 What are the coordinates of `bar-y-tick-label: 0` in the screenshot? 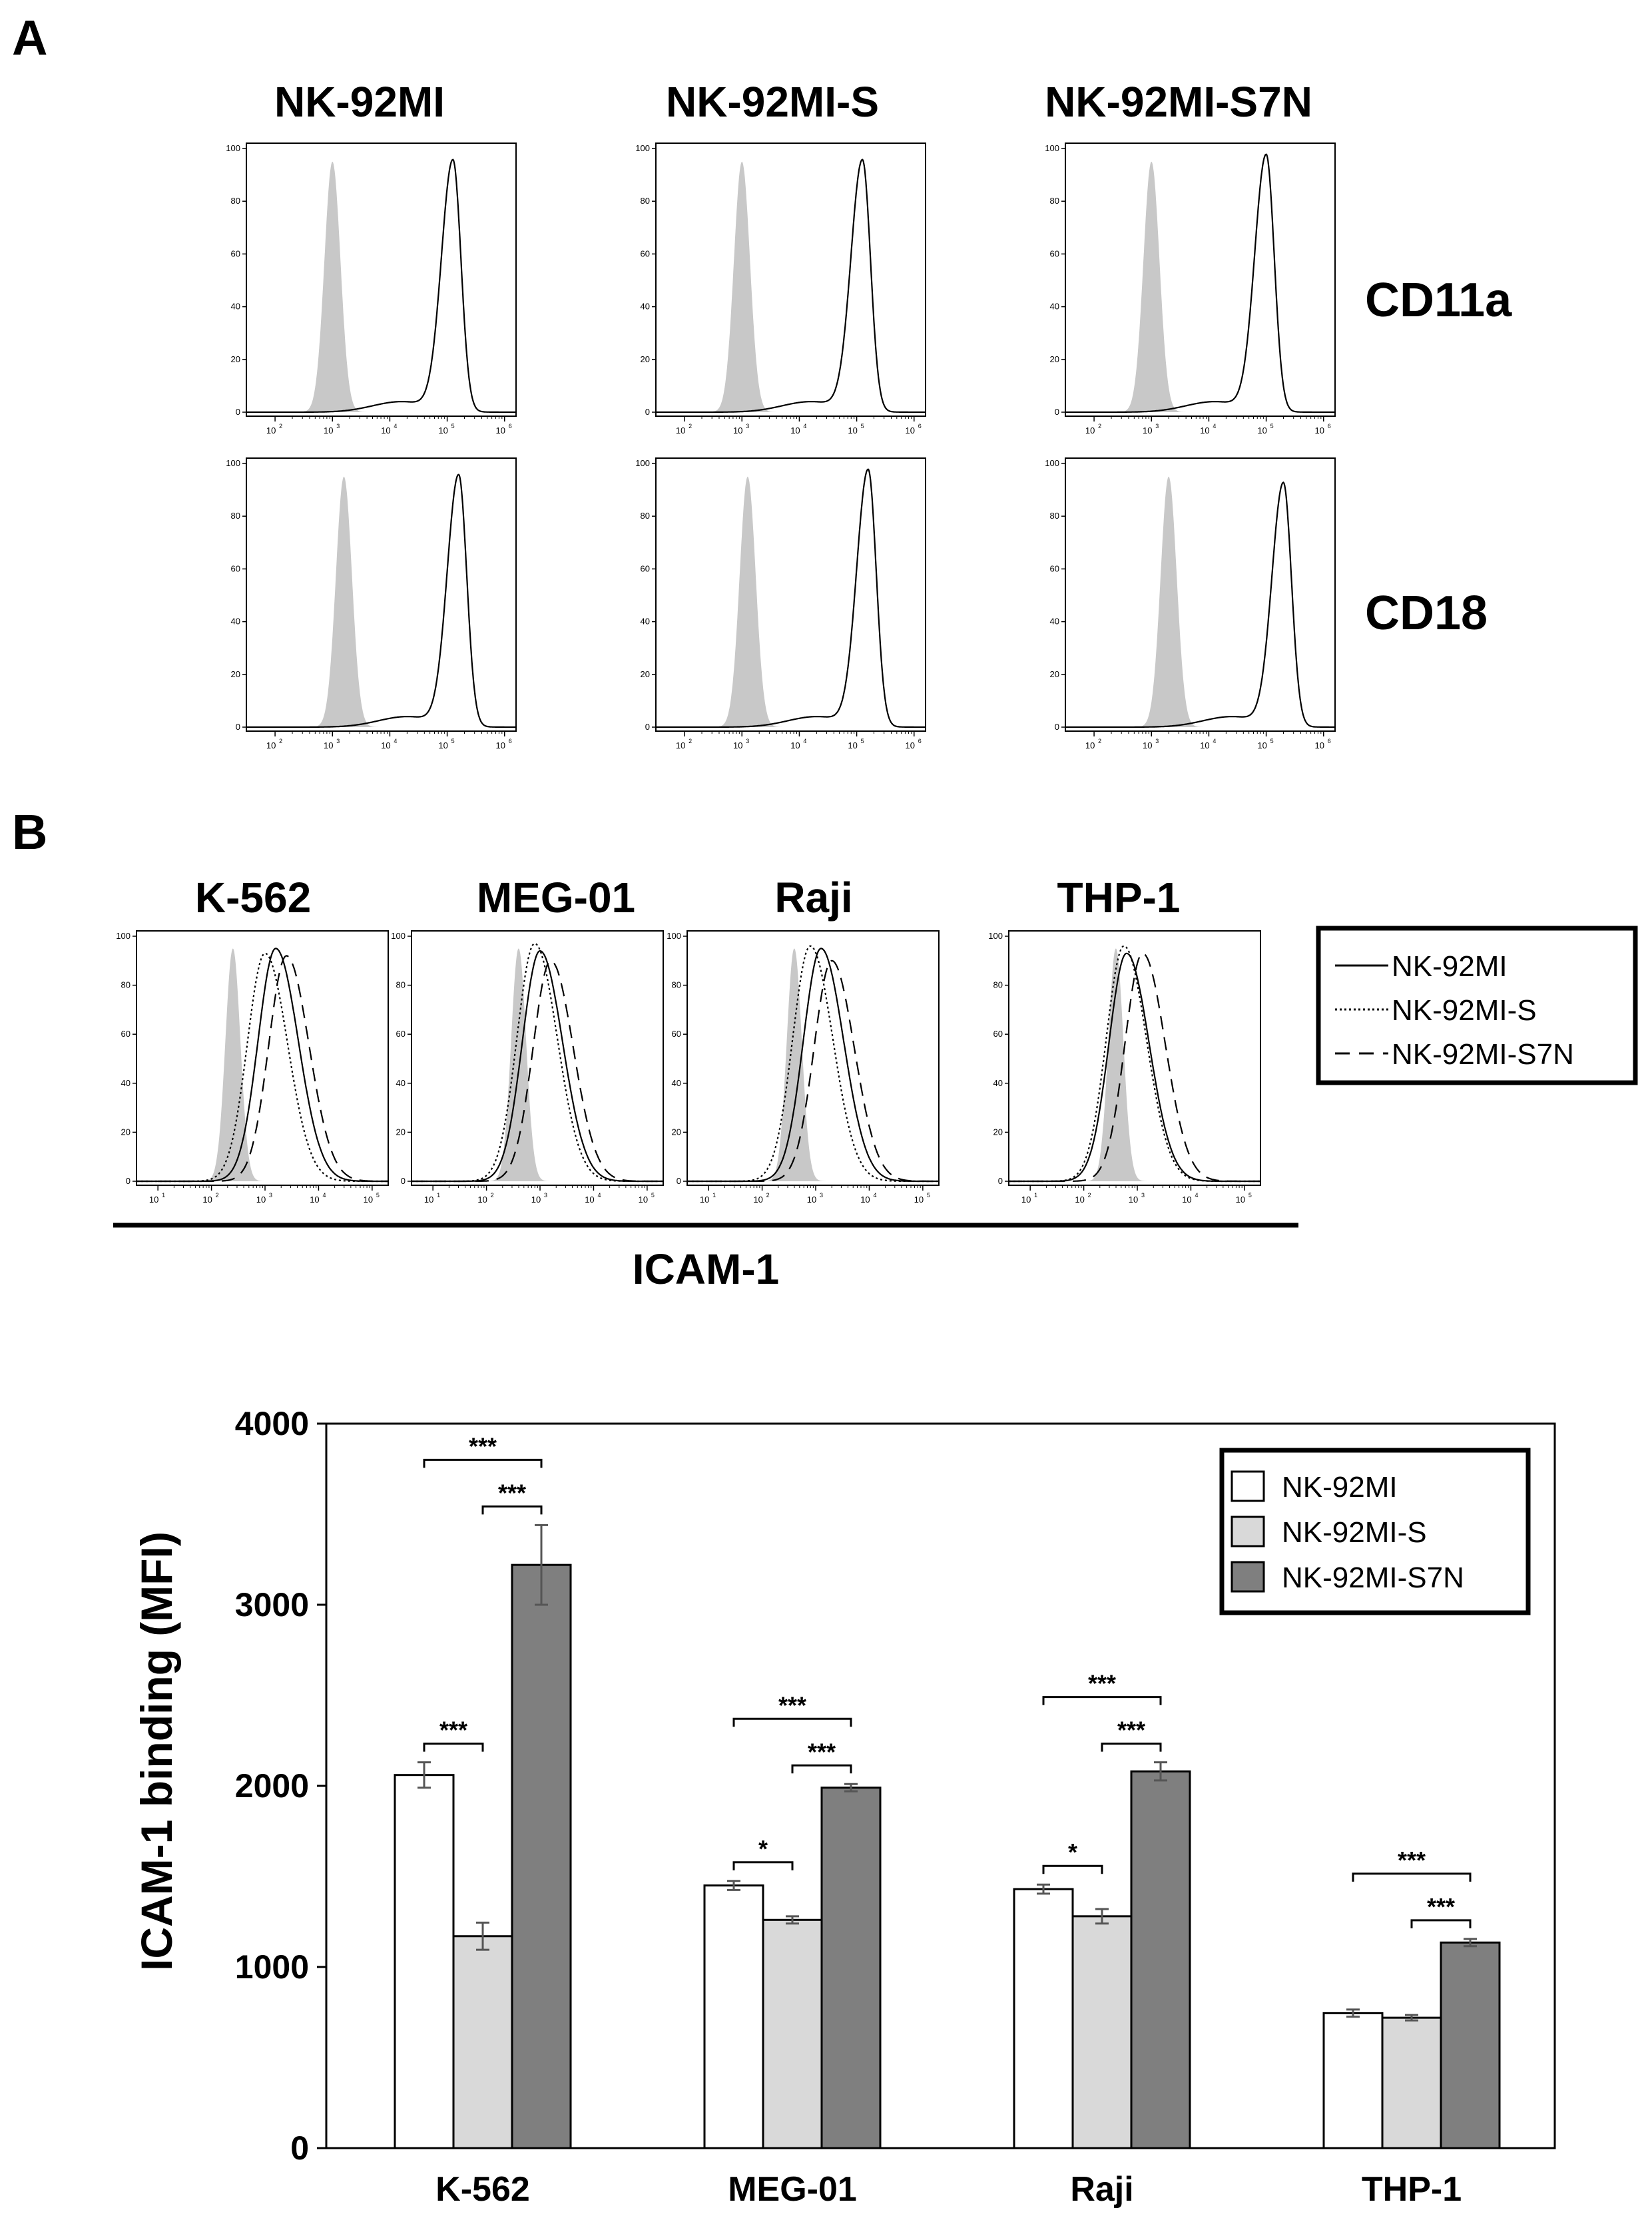 It's located at (299, 2148).